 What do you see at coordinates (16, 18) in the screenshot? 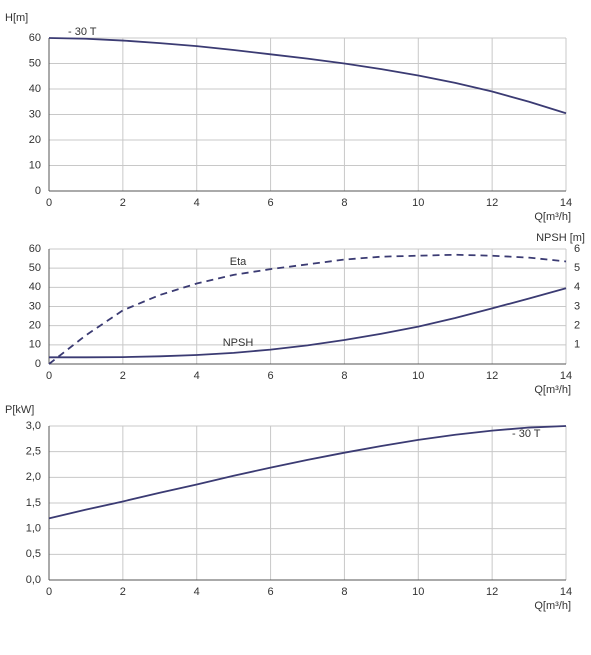
I see `y-axis-label: H[m]` at bounding box center [16, 18].